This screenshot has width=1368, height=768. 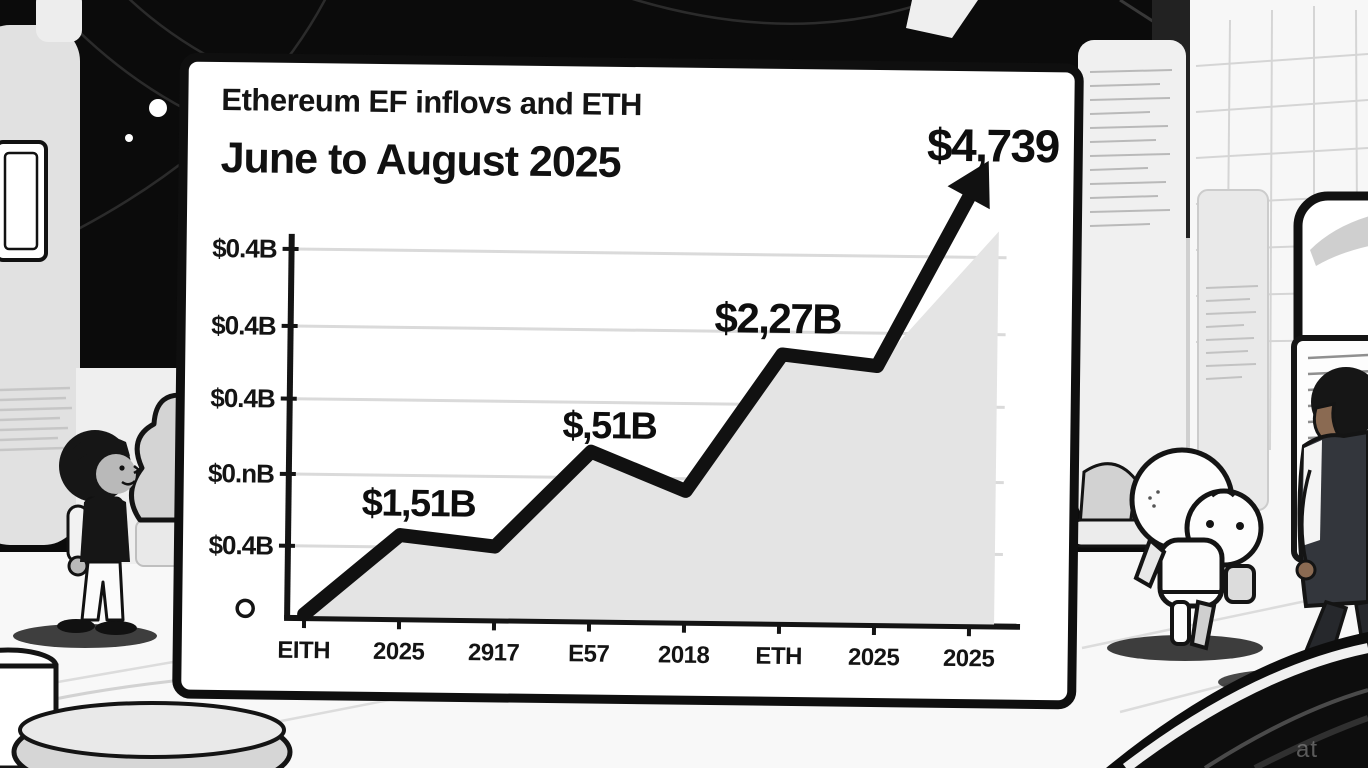 I want to click on building-row-lines, so click(x=1131, y=148).